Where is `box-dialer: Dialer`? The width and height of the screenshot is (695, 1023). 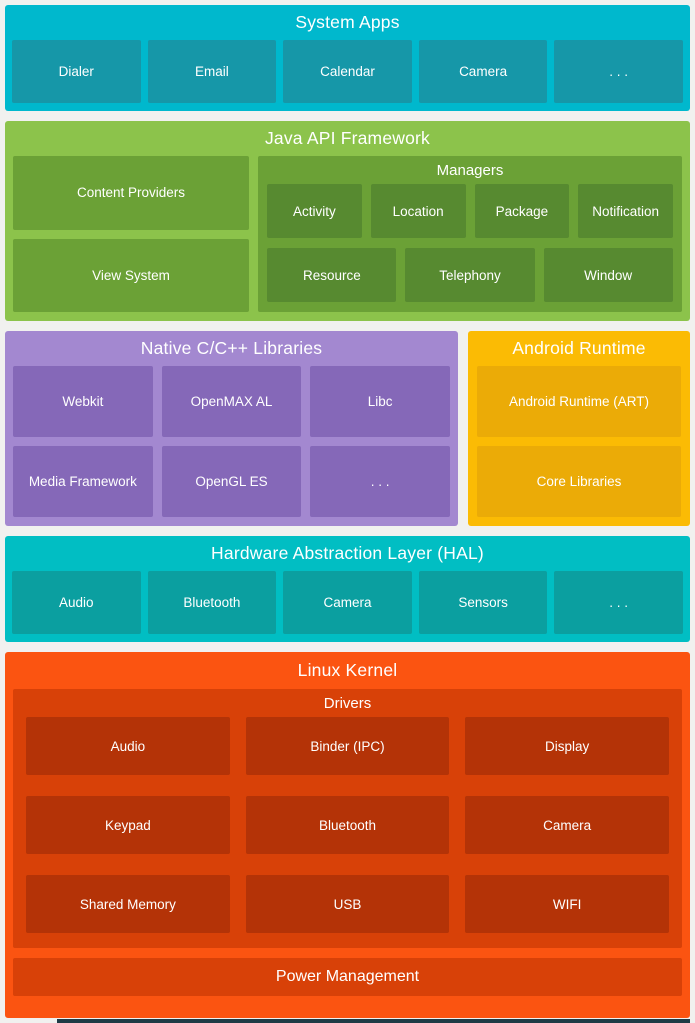
box-dialer: Dialer is located at coordinates (76, 71).